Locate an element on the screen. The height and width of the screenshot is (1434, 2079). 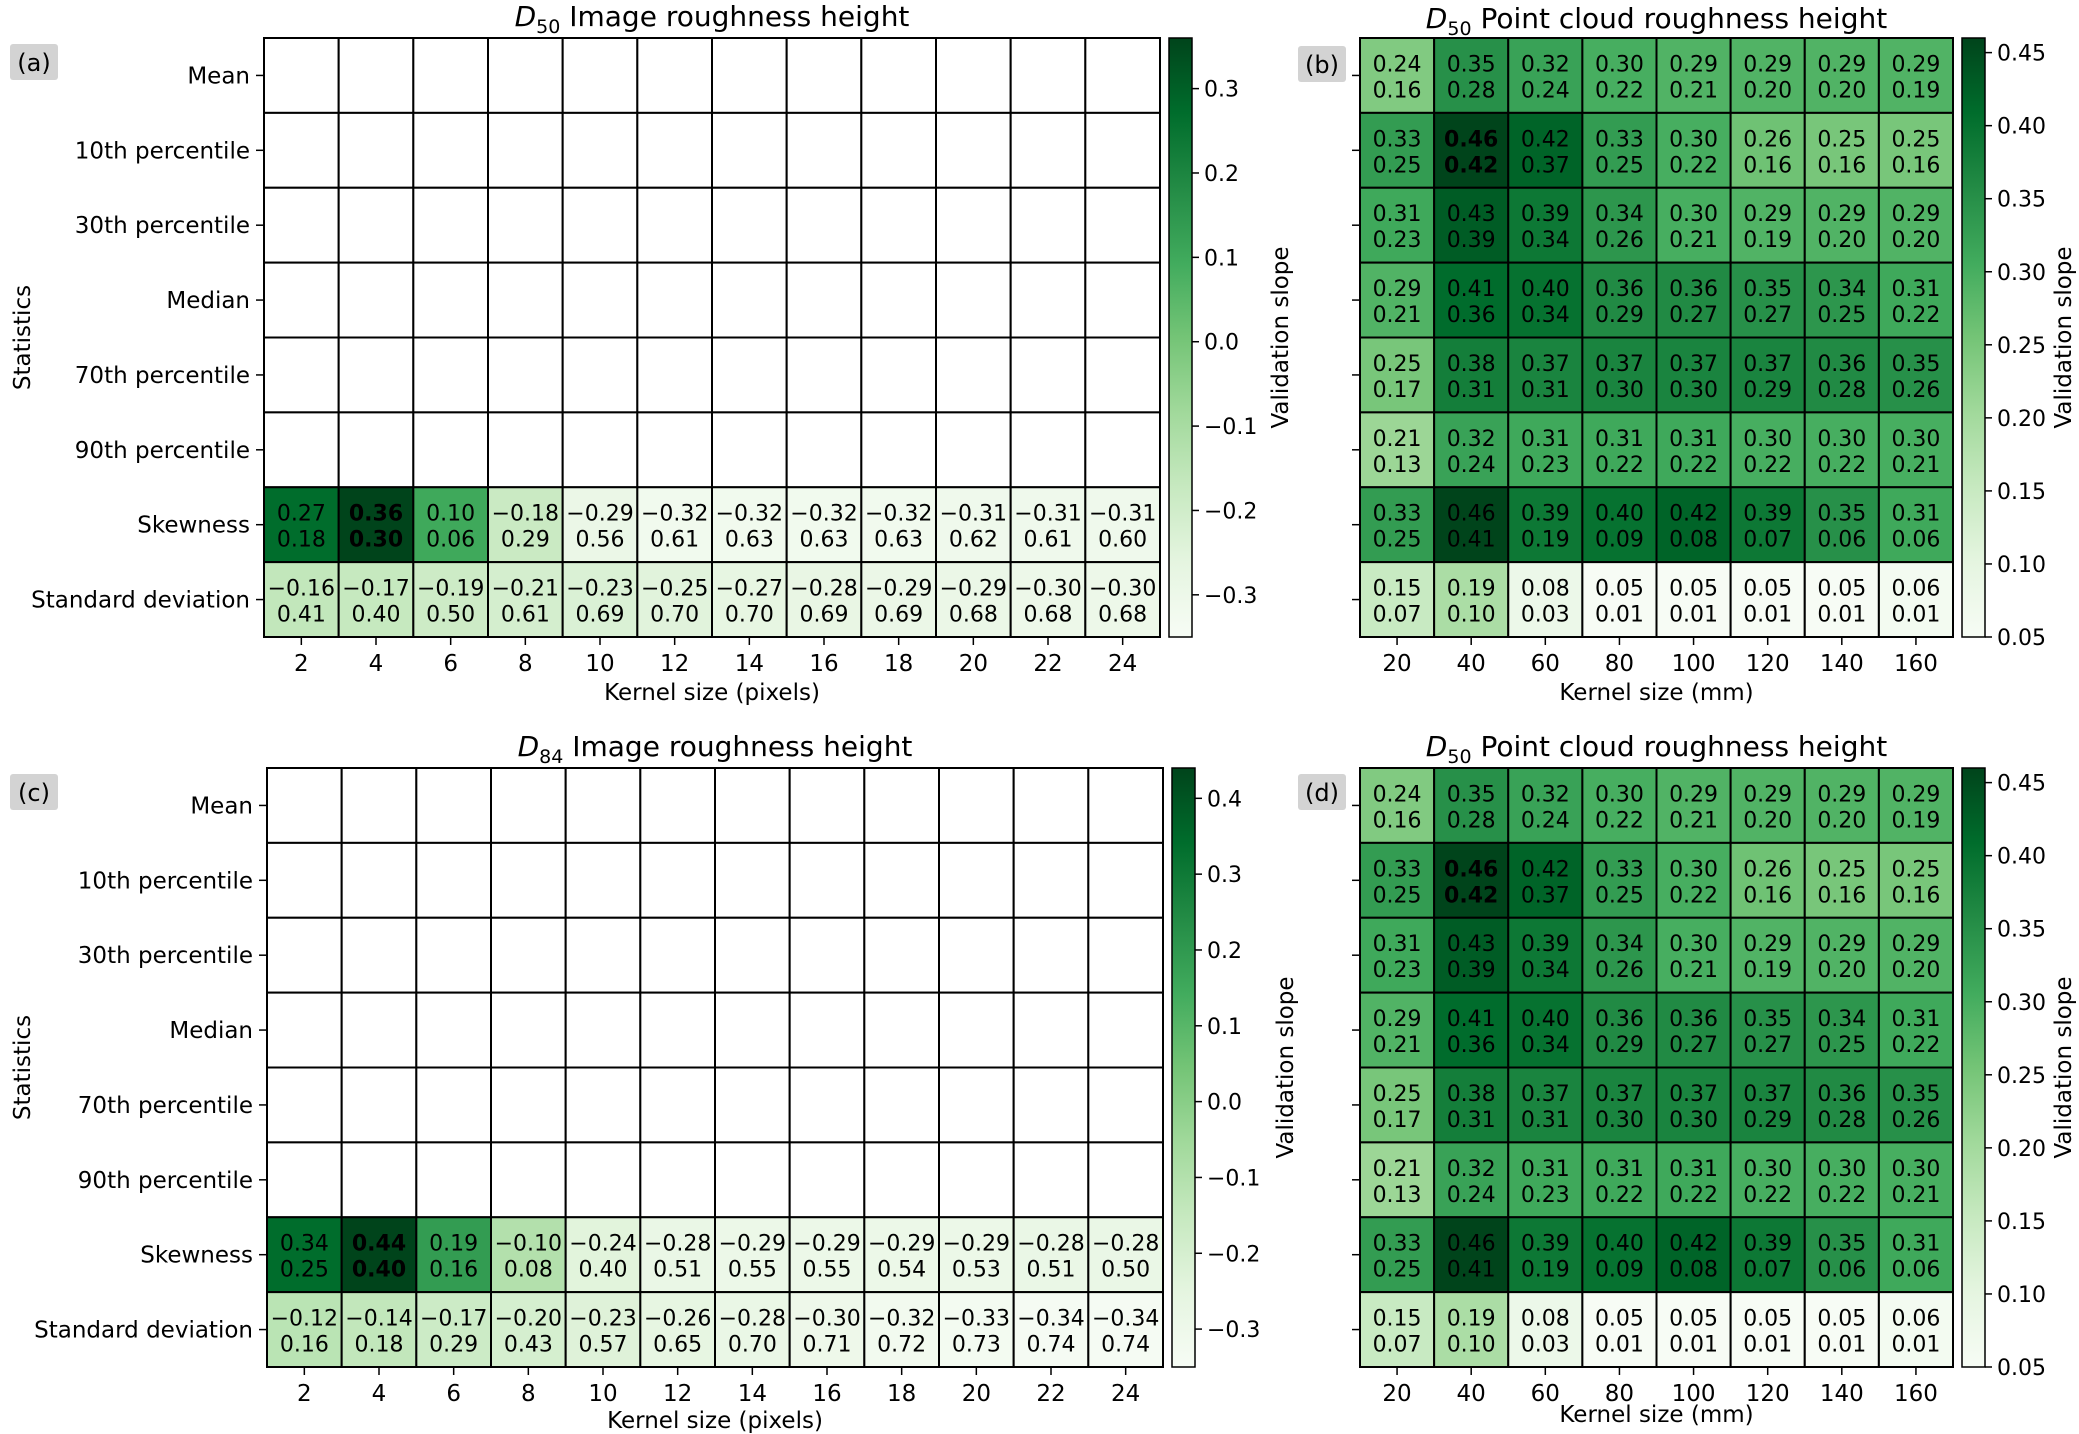
cell-second-label: 0.03 is located at coordinates (1545, 615).